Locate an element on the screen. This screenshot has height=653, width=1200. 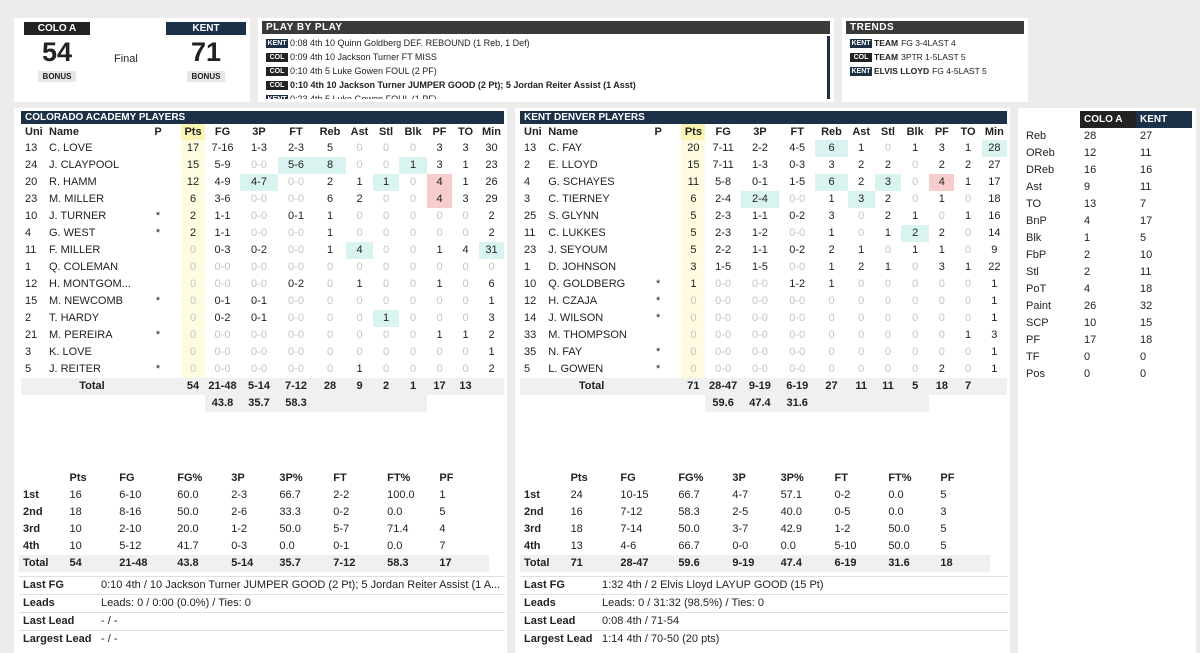
player-row: 2 E. LLOYD 15 7-11 1-3 0-3 3 2 2 0 2 2 27 is located at coordinates (763, 165).